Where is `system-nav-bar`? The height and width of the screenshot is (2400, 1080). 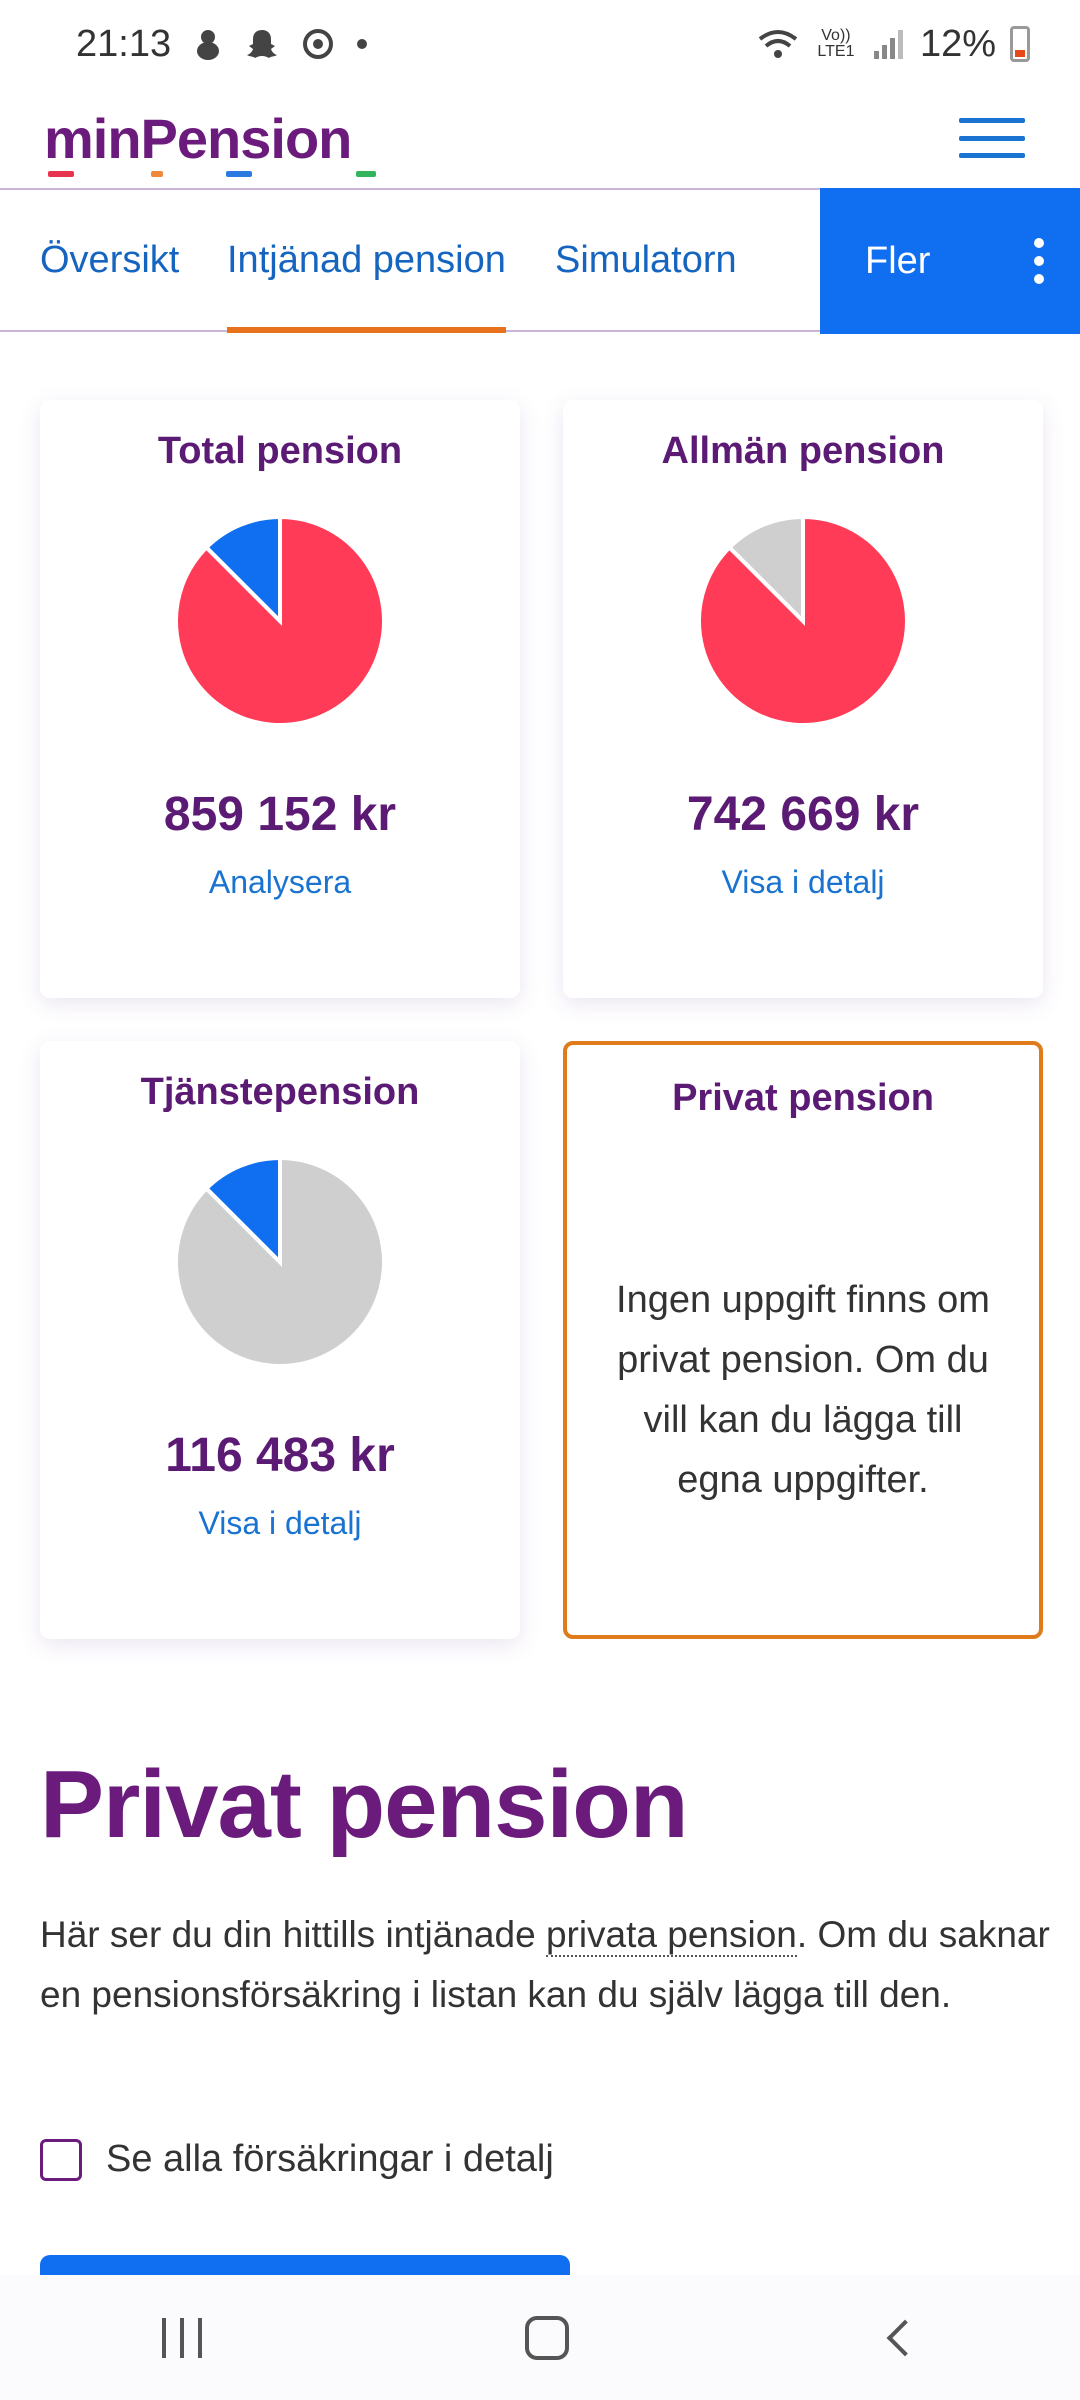
system-nav-bar is located at coordinates (540, 2337).